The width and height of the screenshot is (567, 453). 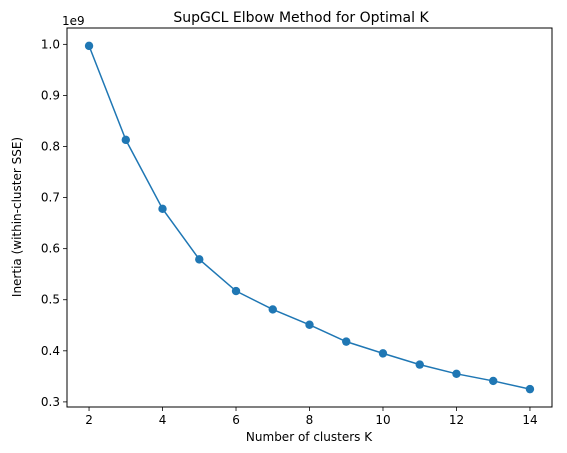 I want to click on data-point-k5, so click(x=199, y=259).